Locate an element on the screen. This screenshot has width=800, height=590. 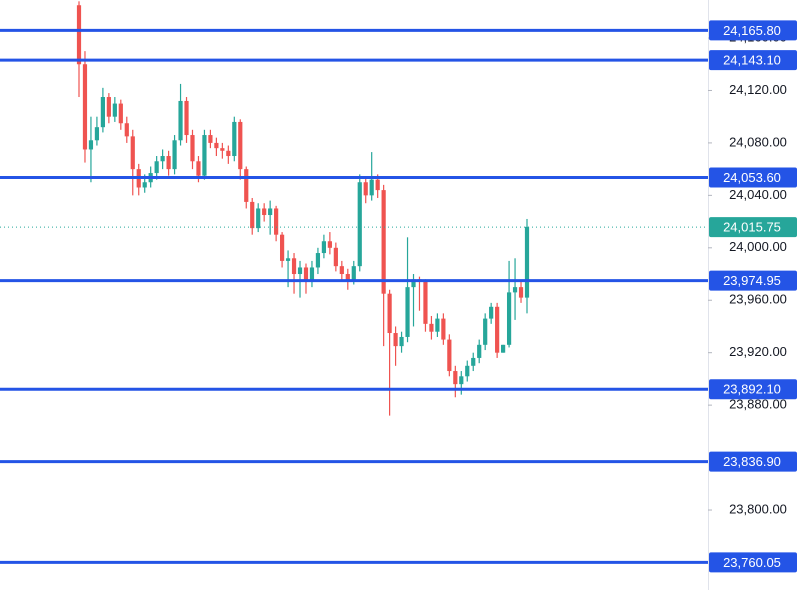
y-tick-label: 23,960.00 is located at coordinates (758, 299).